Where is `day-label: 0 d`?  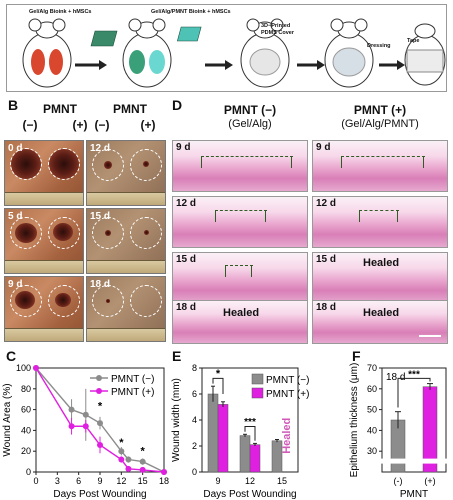 day-label: 0 d is located at coordinates (15, 148).